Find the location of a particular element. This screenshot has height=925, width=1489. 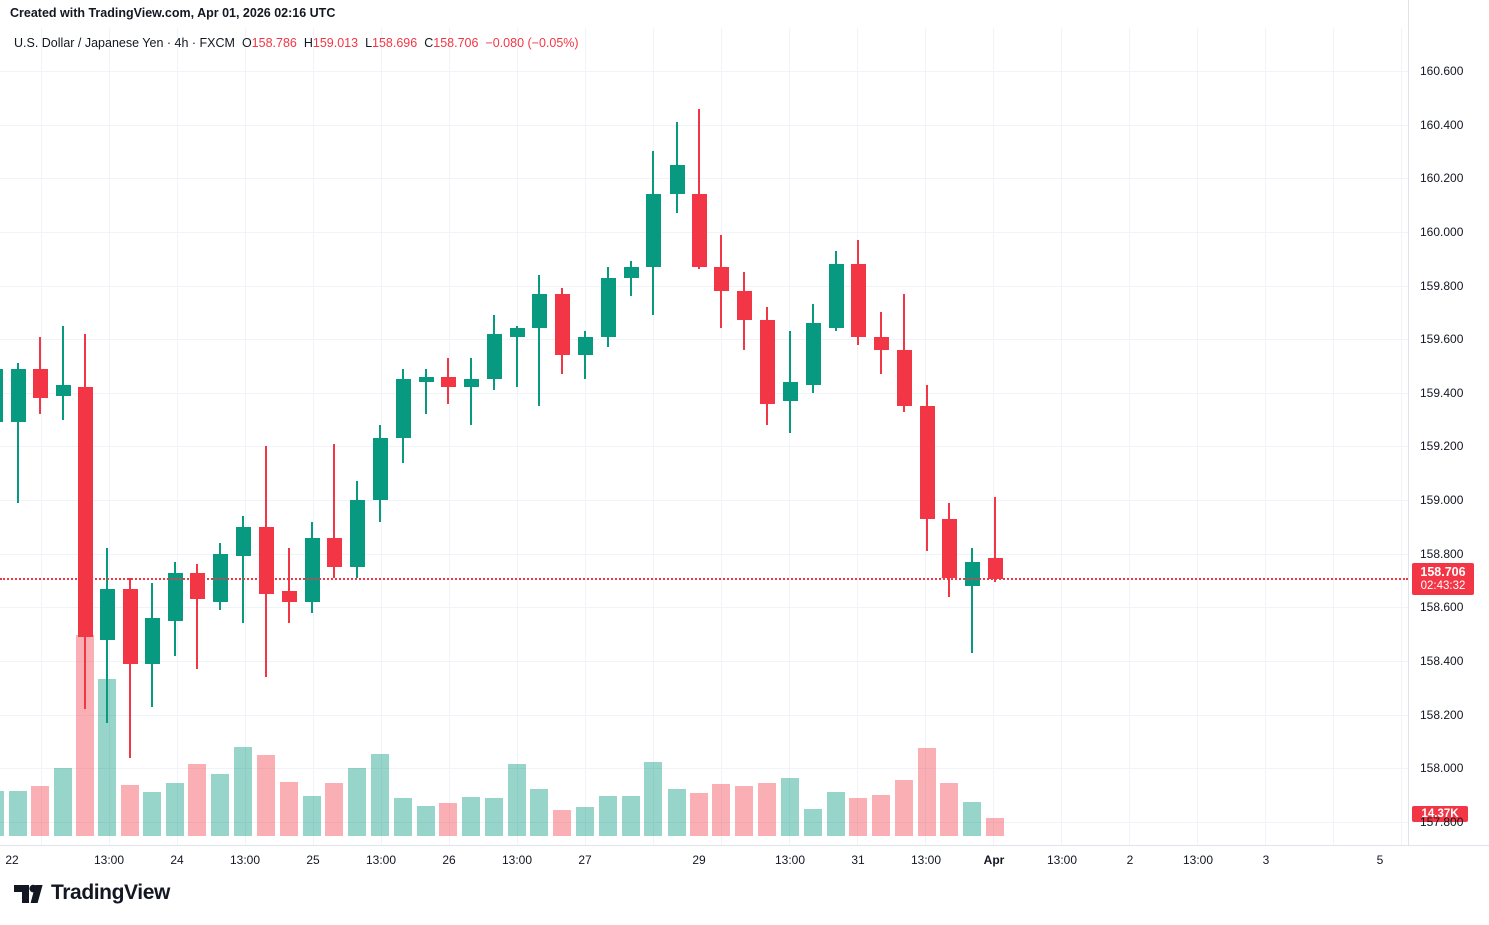

price-axis-label: 157.800 is located at coordinates (1442, 822).